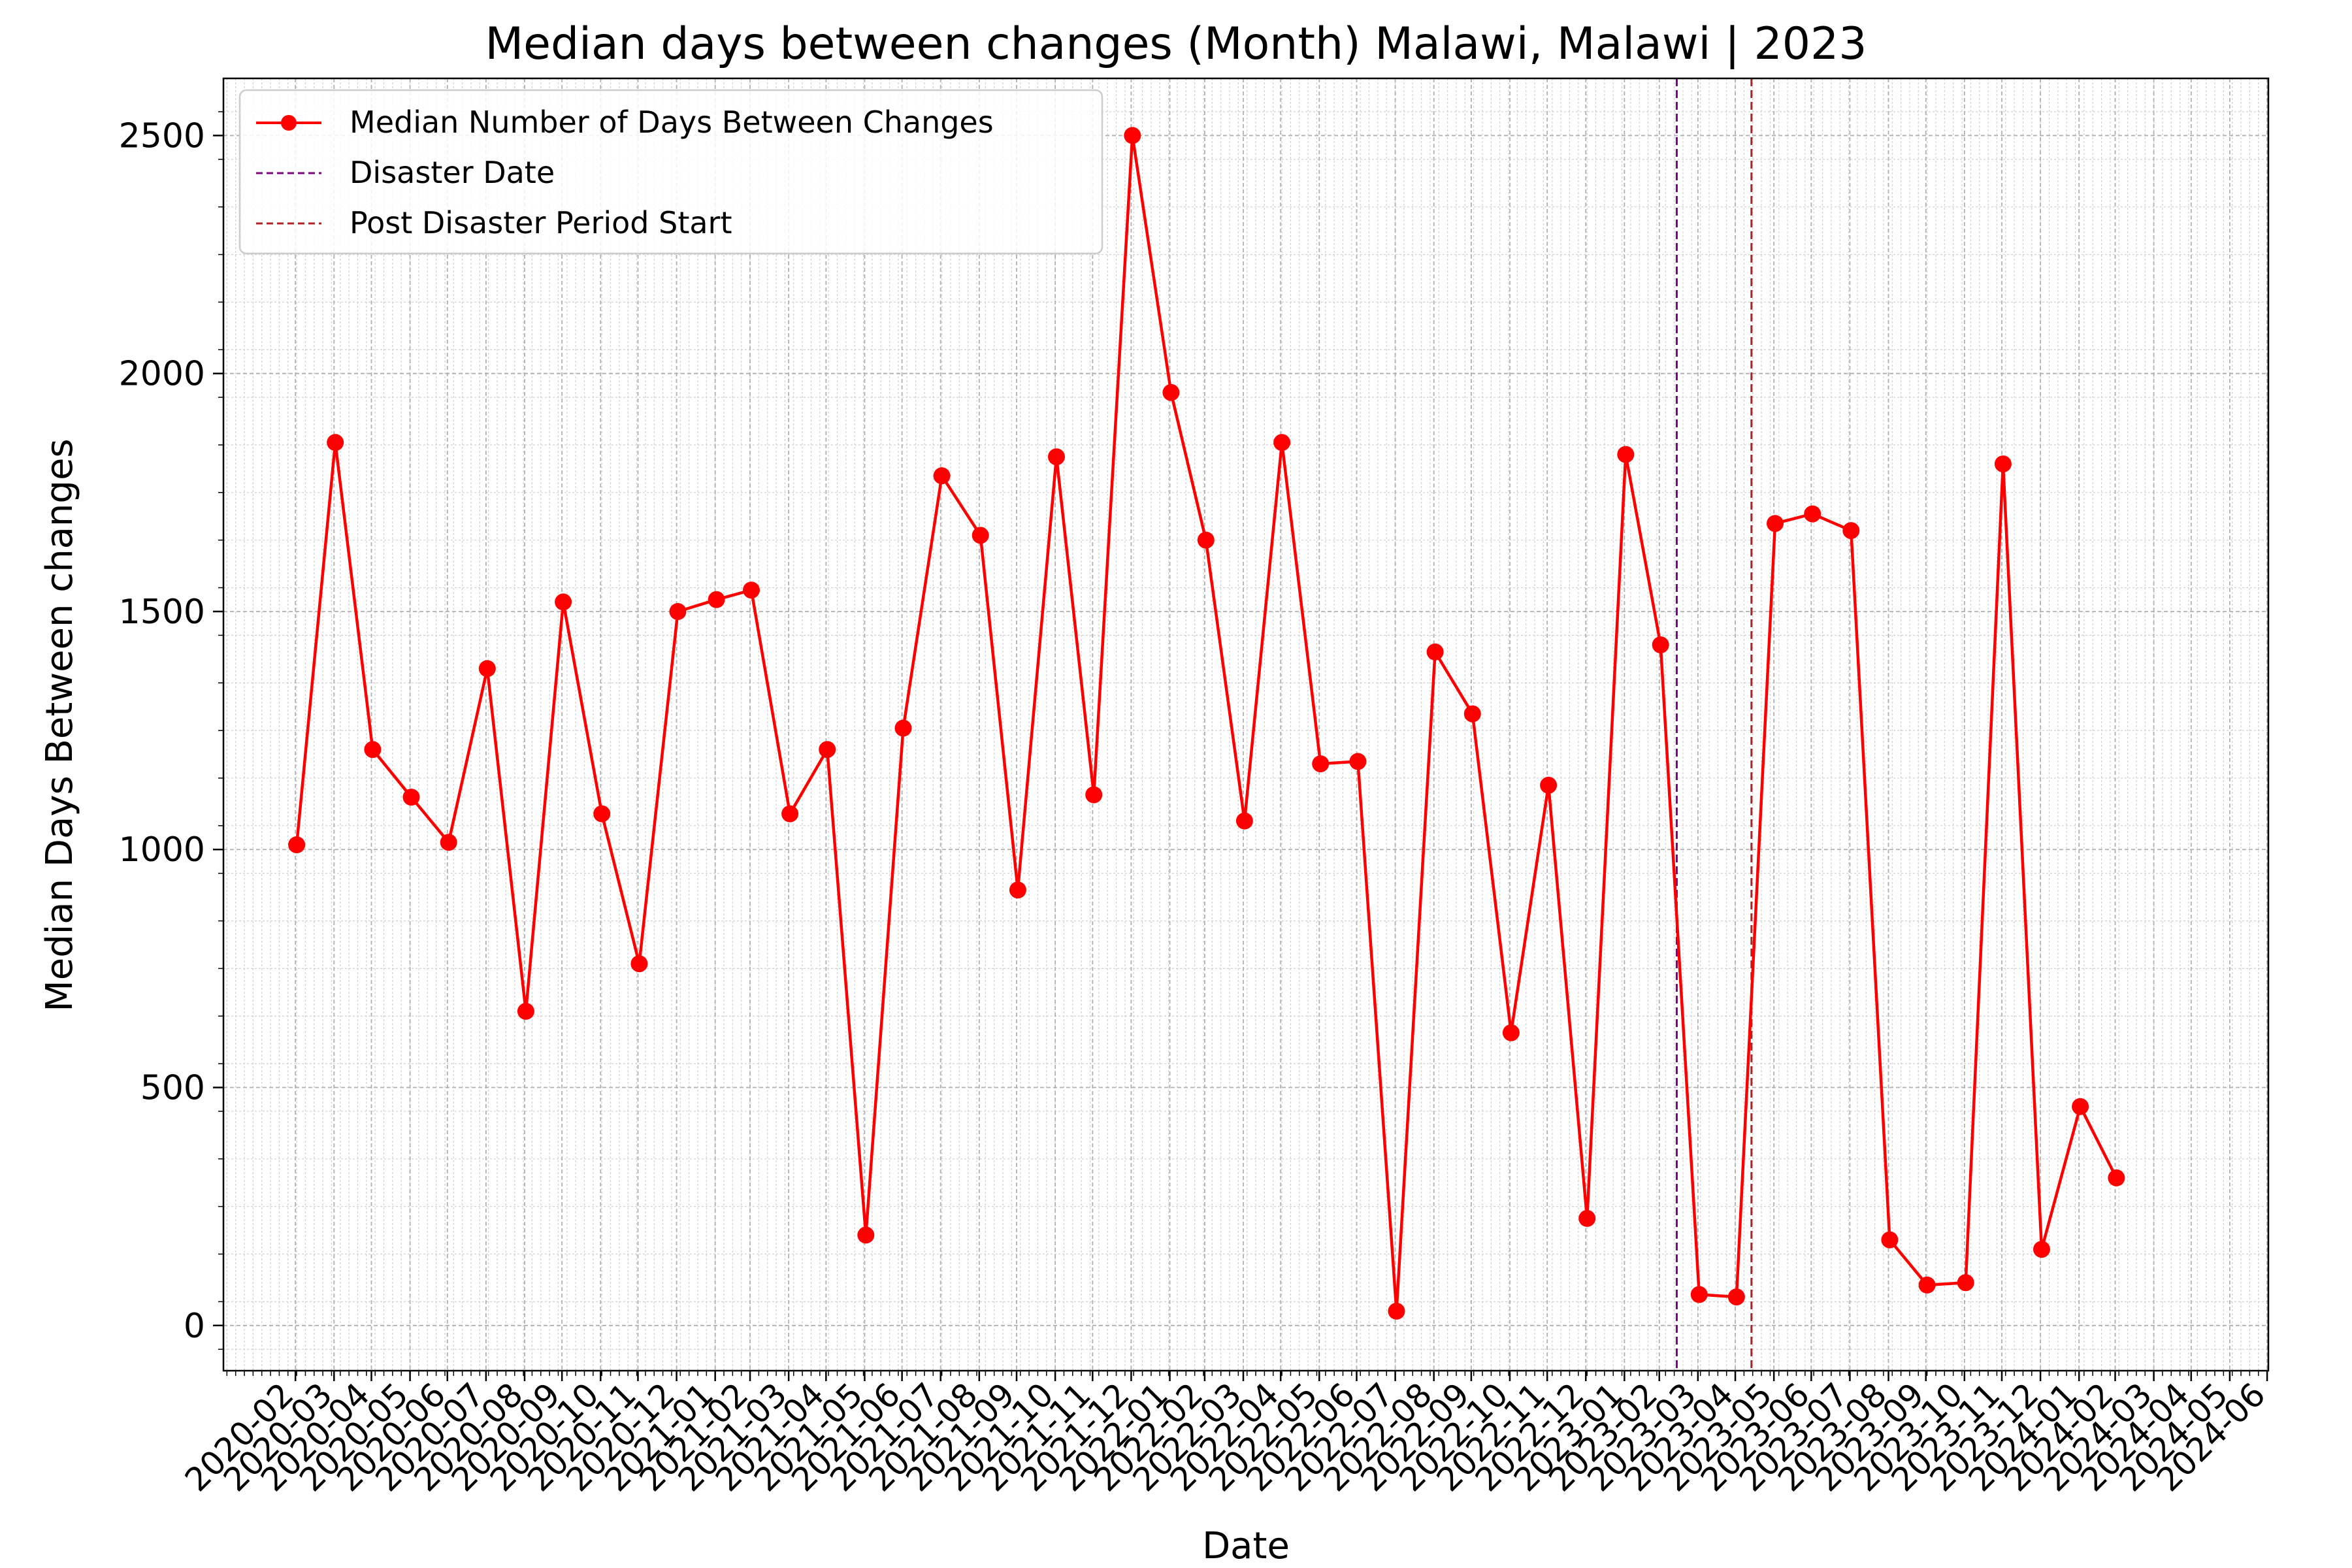 This screenshot has width=2352, height=1568. I want to click on y-tick-label: 500, so click(172, 1088).